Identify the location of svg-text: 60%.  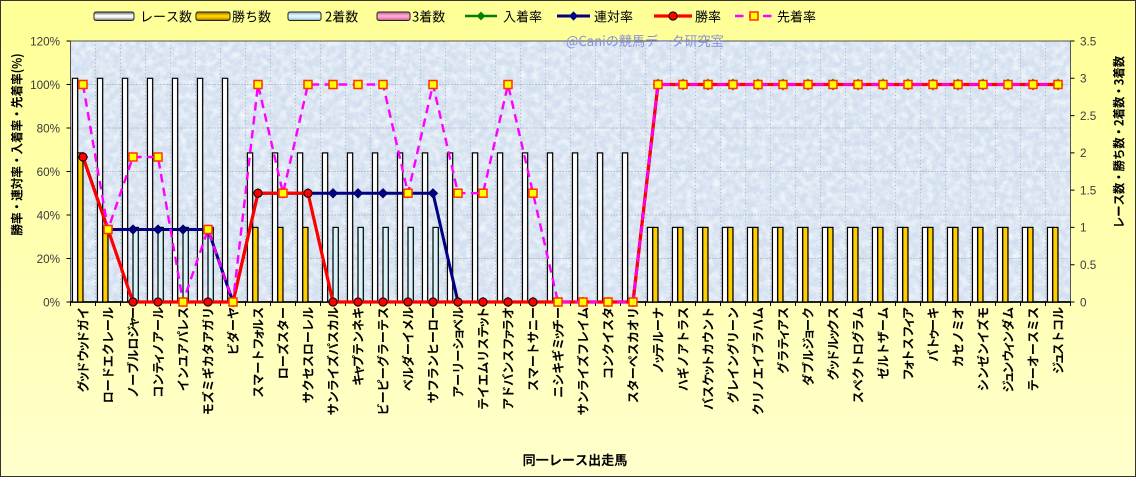
(48, 172).